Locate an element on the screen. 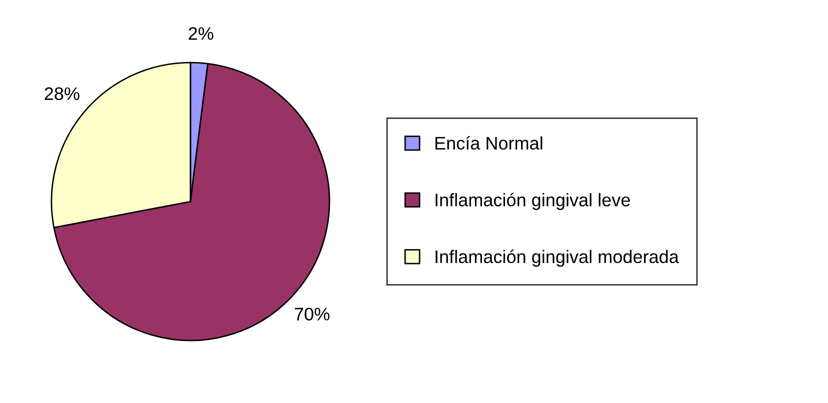  data-label: 28% is located at coordinates (62, 93).